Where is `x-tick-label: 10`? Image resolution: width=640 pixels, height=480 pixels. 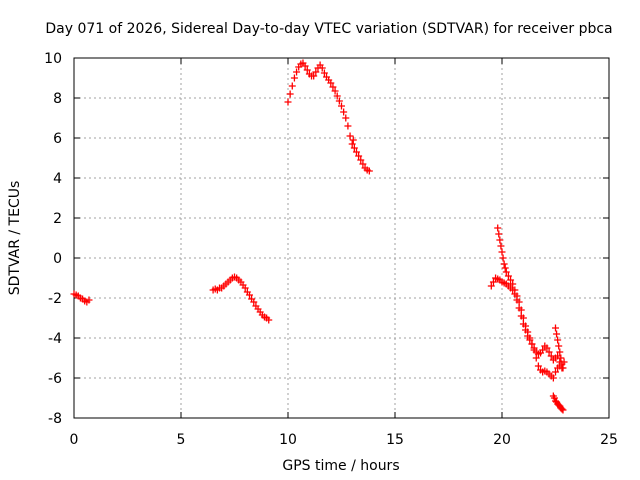 x-tick-label: 10 is located at coordinates (288, 440).